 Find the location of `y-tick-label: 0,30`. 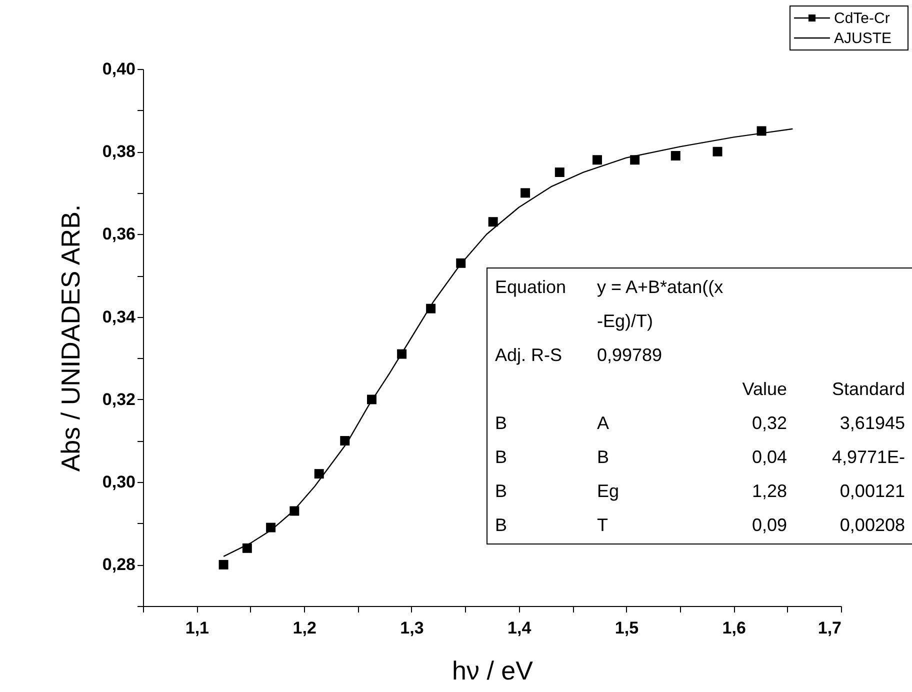

y-tick-label: 0,30 is located at coordinates (119, 482).